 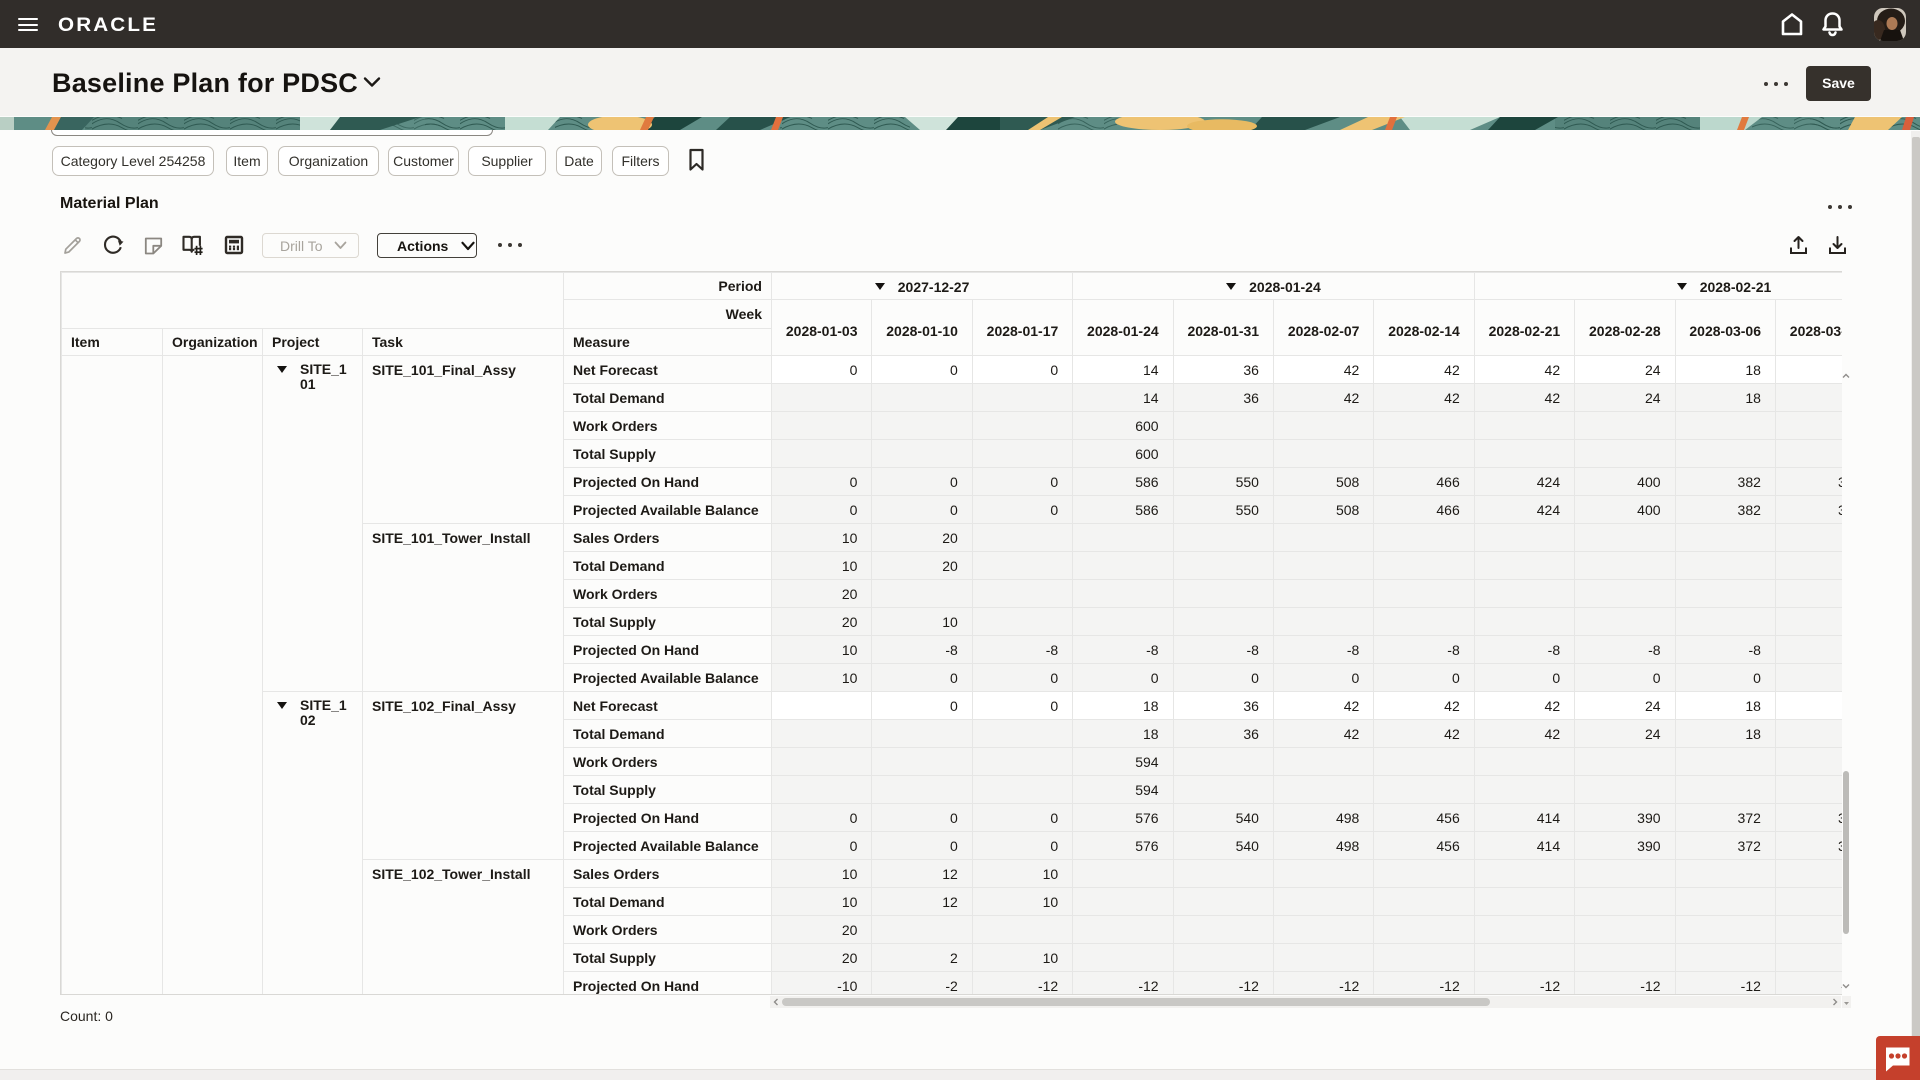 I want to click on svg-text: ORACLE, so click(x=108, y=24).